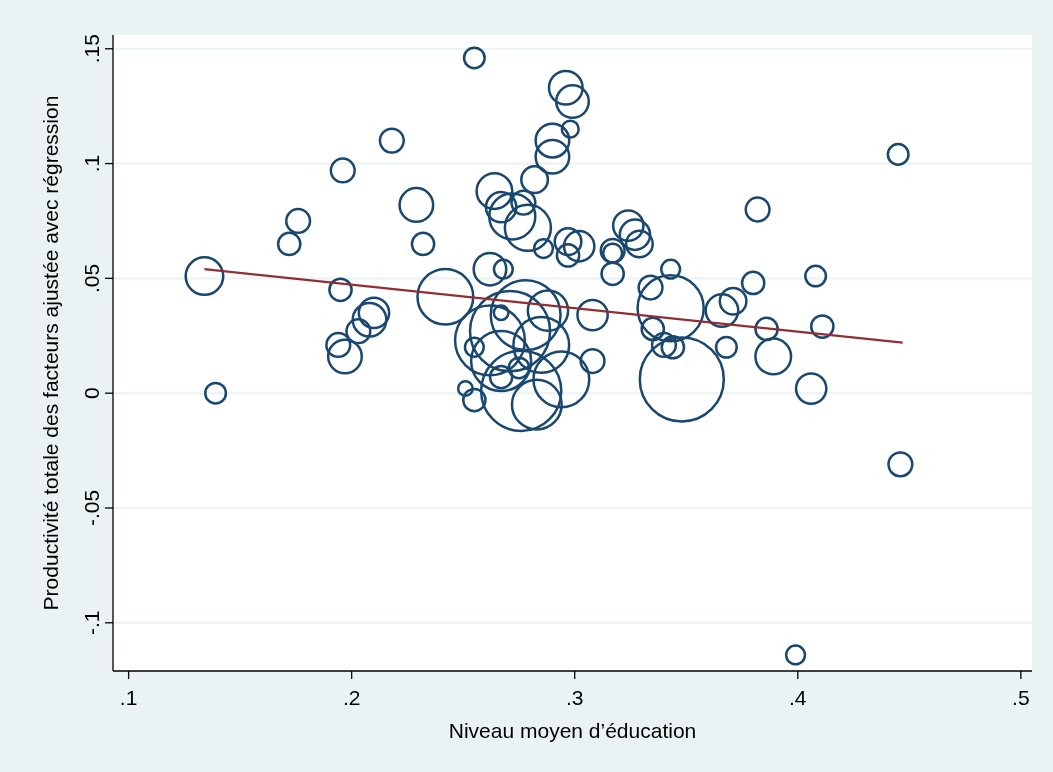 The image size is (1053, 772). What do you see at coordinates (91, 49) in the screenshot?
I see `y-tick-label: .15` at bounding box center [91, 49].